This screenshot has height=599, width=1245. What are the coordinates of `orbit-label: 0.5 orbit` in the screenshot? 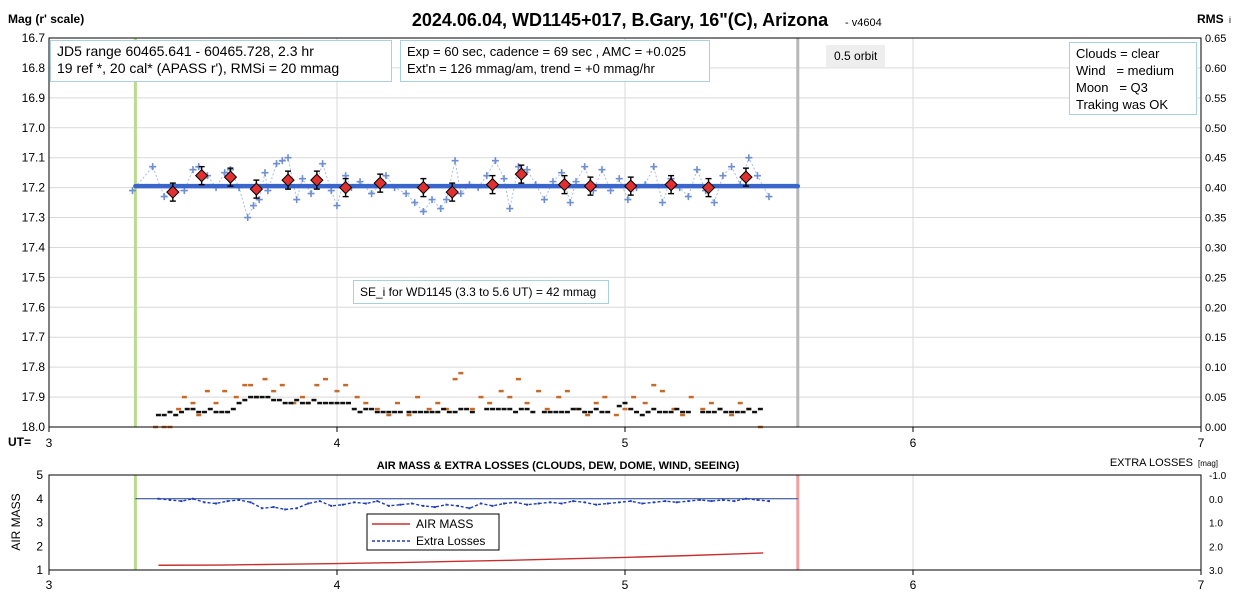 It's located at (856, 56).